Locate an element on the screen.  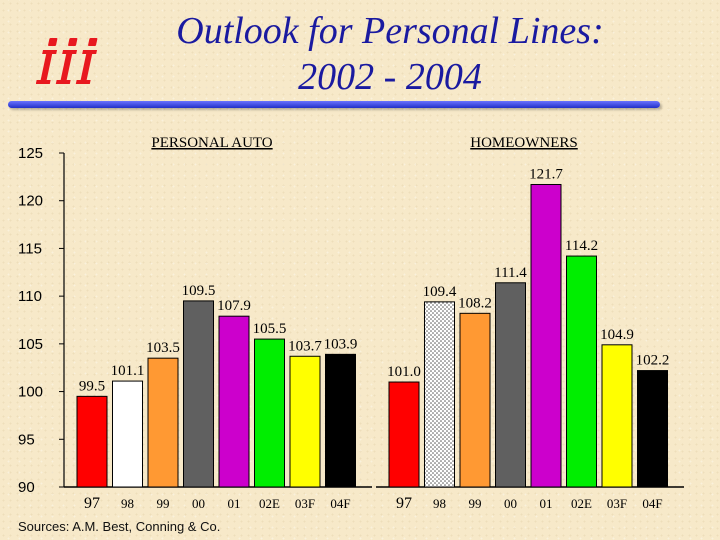
data-label: 99.5 is located at coordinates (92, 386).